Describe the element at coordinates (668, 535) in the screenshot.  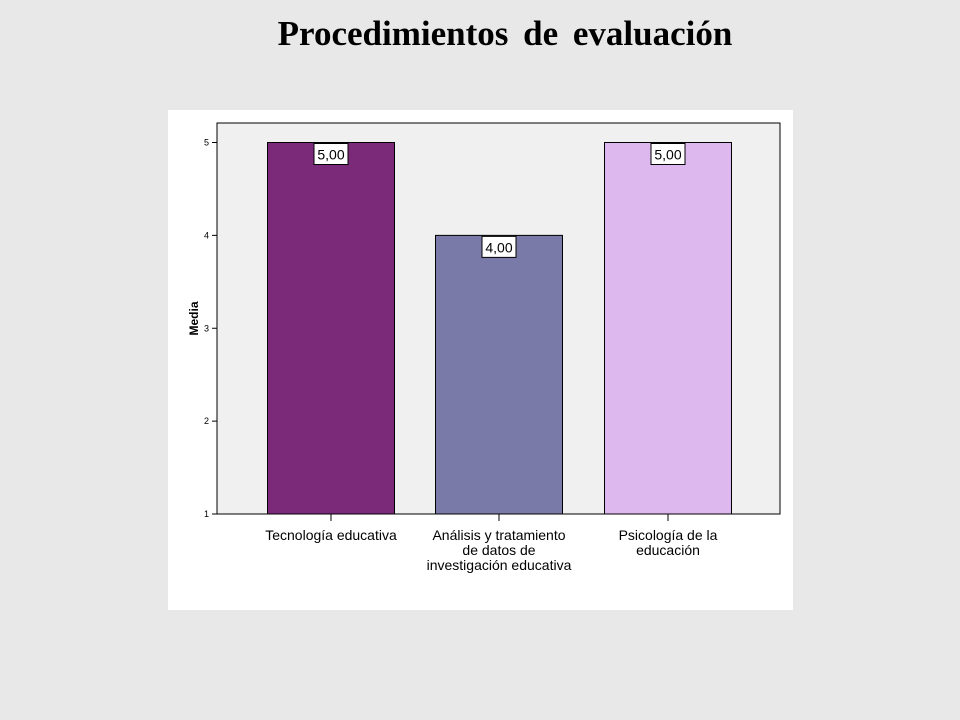
I see `x-tick-label: Psicología de la` at that location.